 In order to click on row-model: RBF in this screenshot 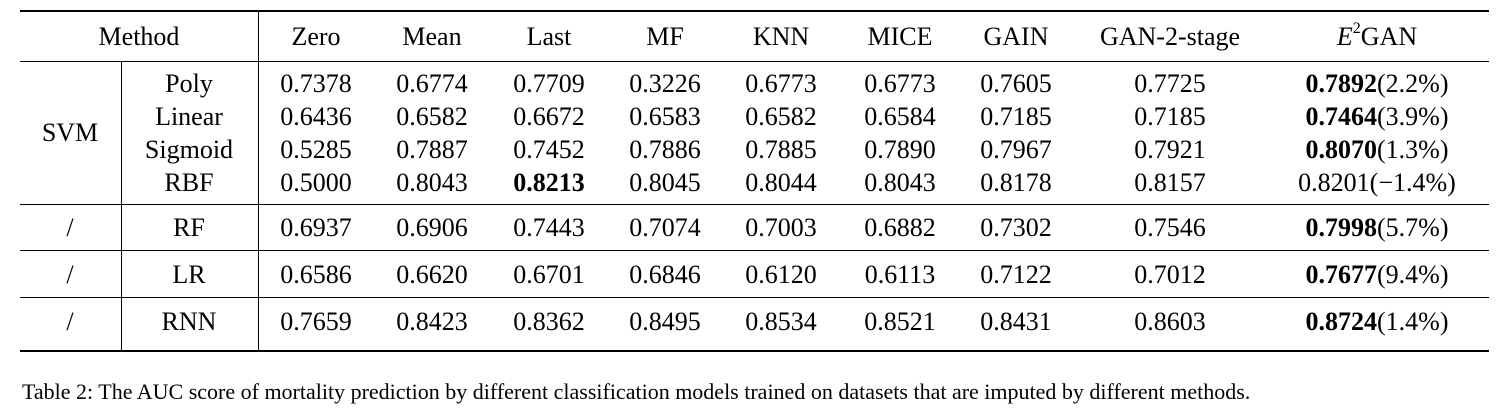, I will do `click(189, 182)`.